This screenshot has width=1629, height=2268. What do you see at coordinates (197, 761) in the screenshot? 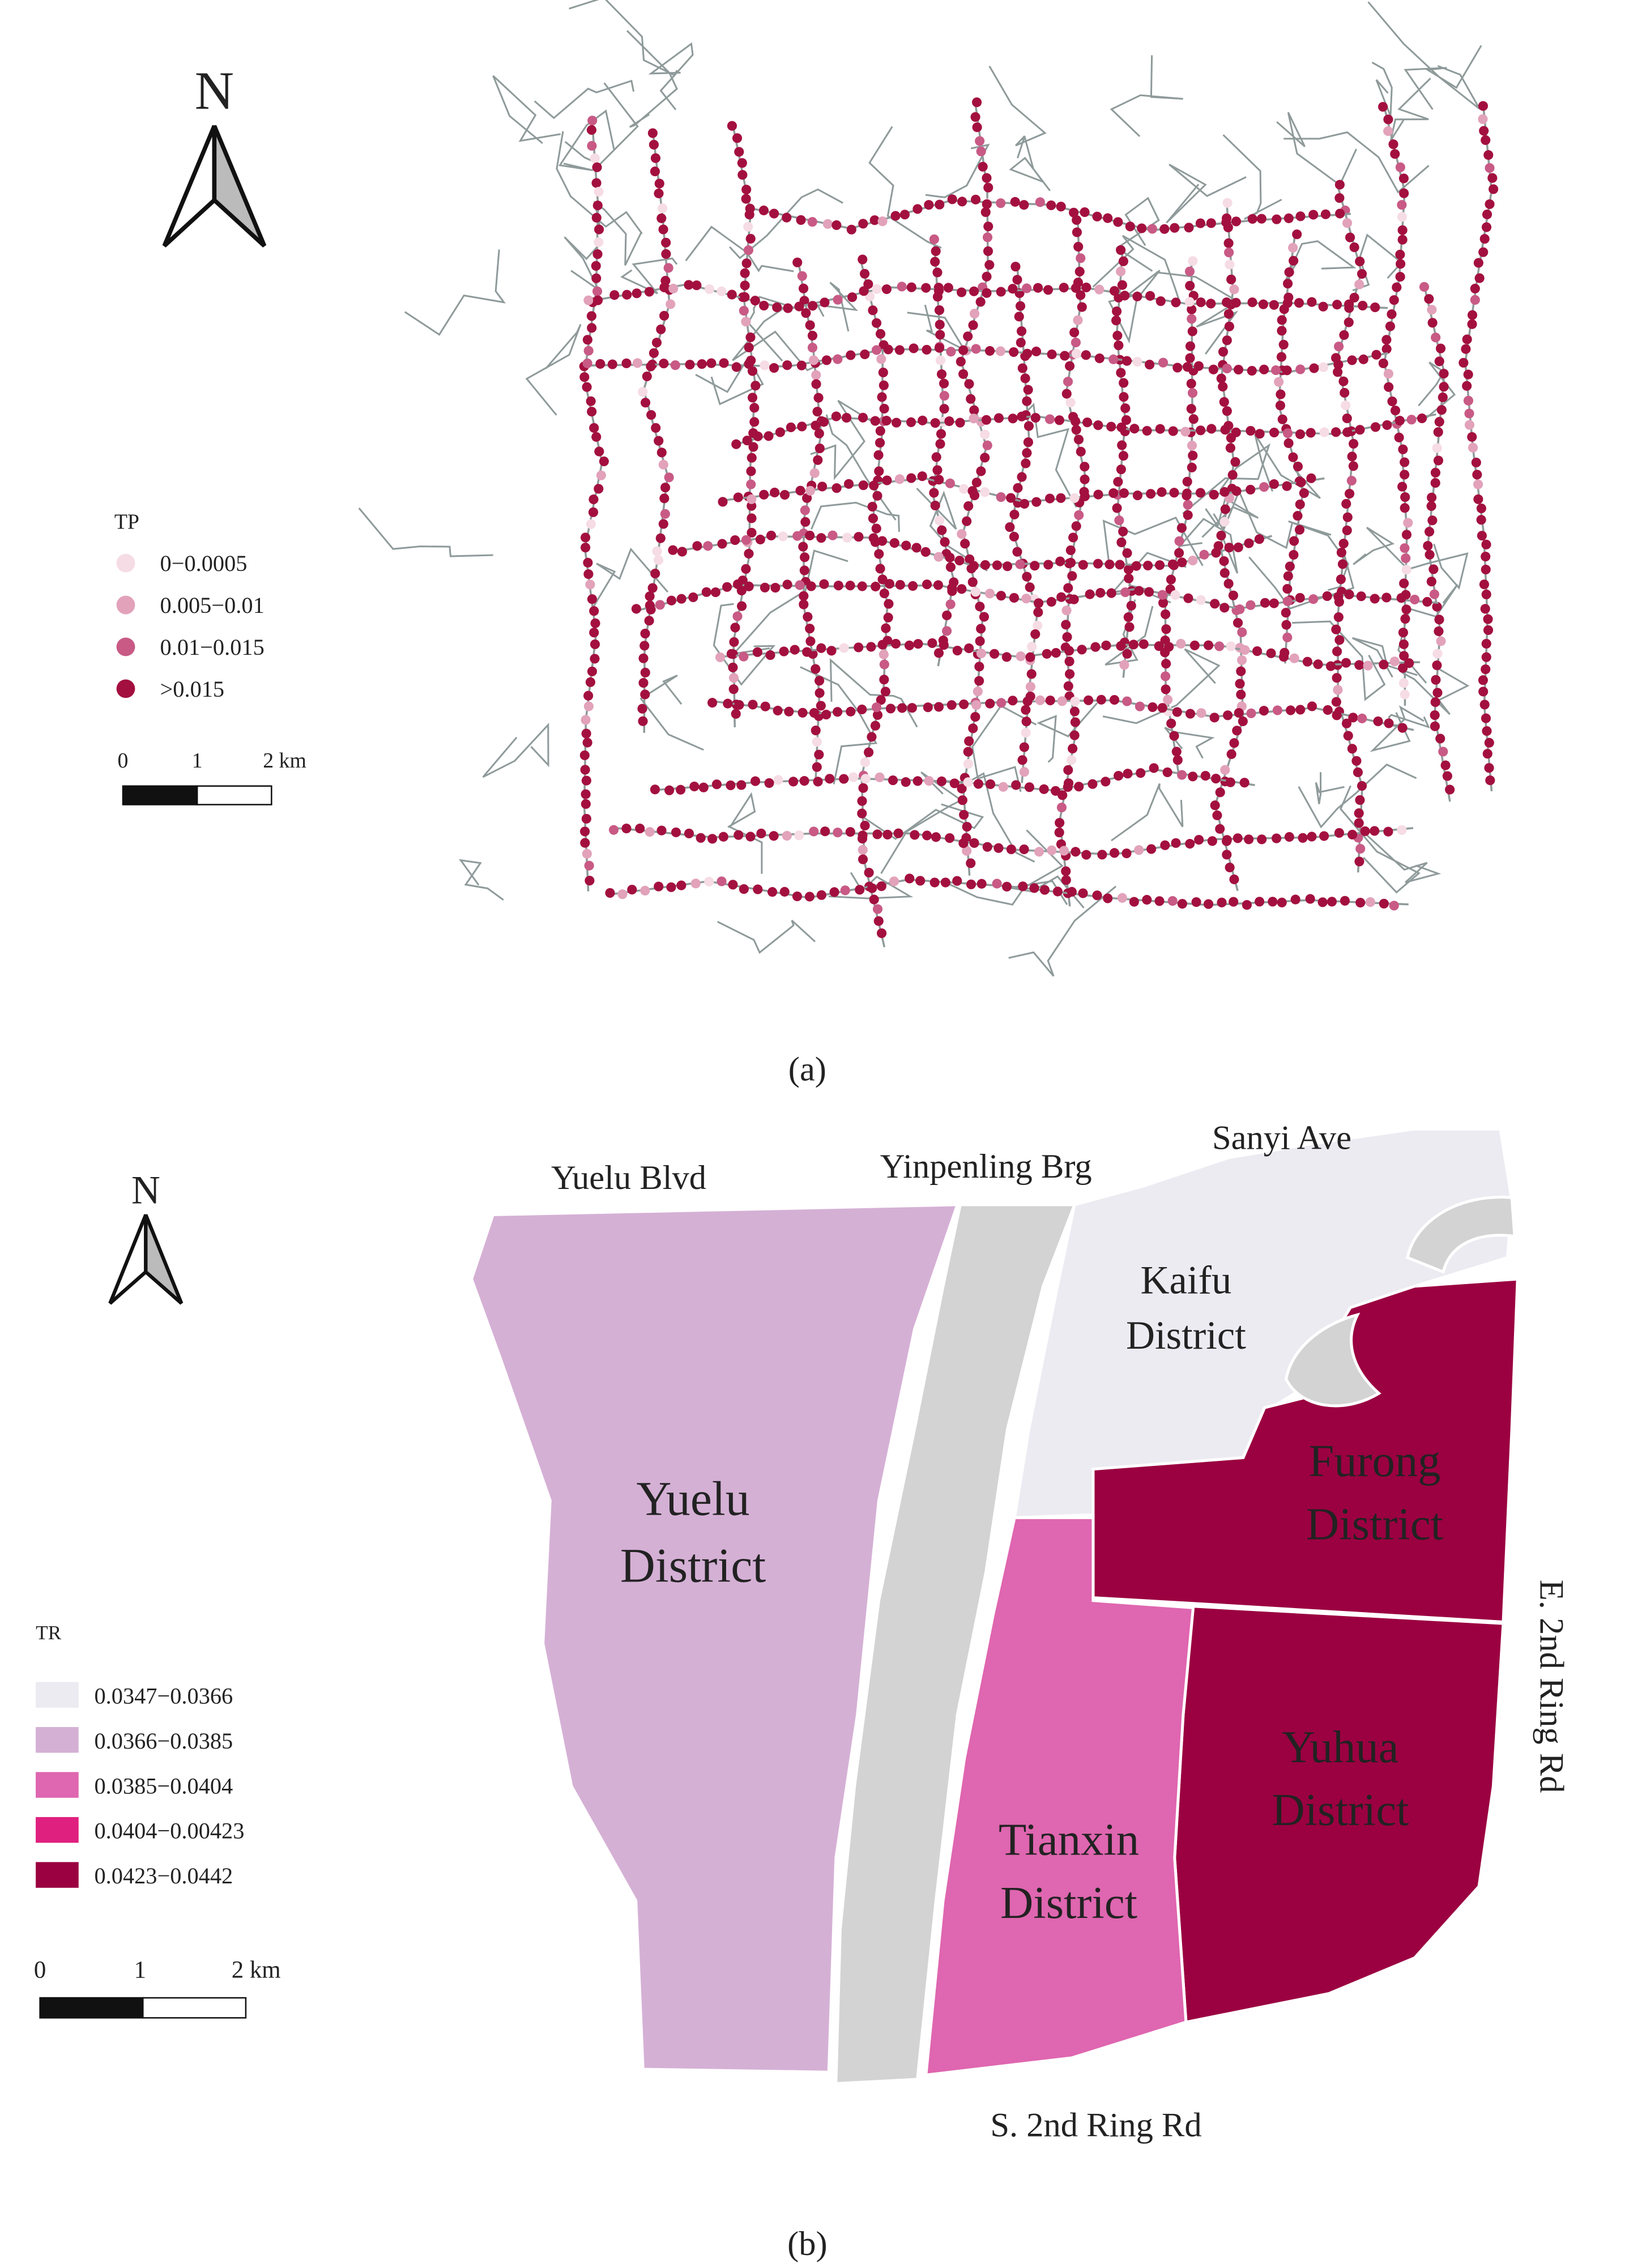
I see `scale-label: 1` at bounding box center [197, 761].